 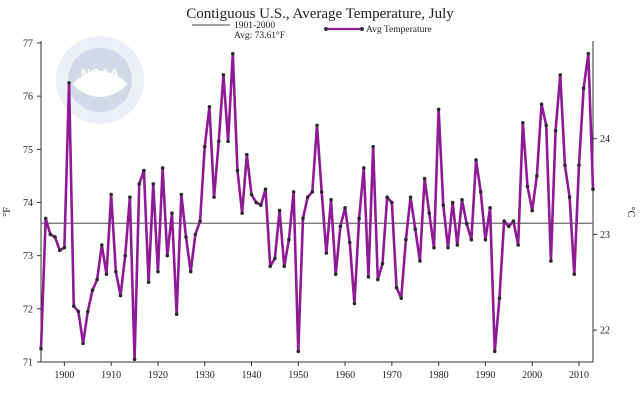 I want to click on y-axis-right-unit: °C, so click(x=630, y=212).